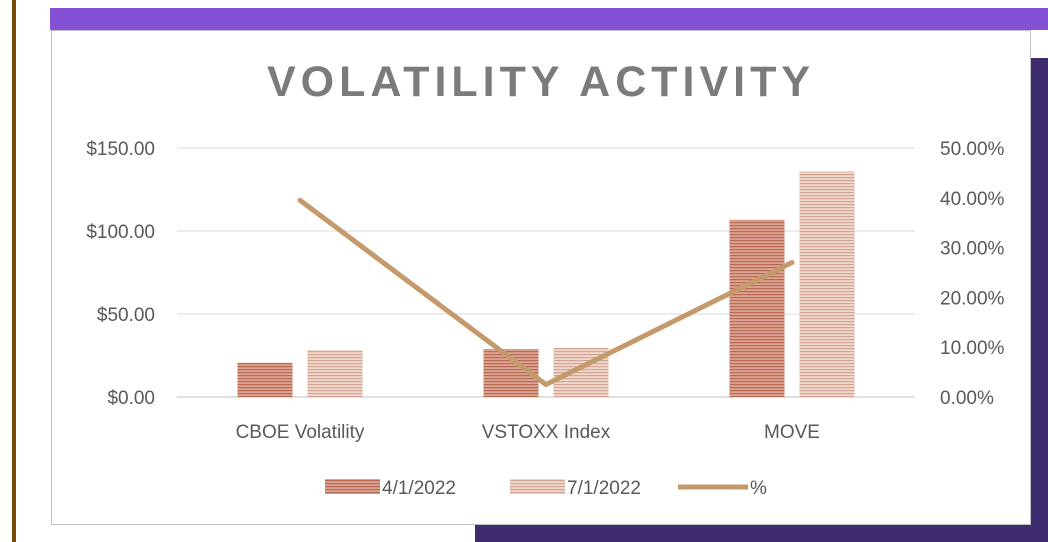 This screenshot has width=1048, height=542. I want to click on left-axis-tick-label: $0.00, so click(131, 398).